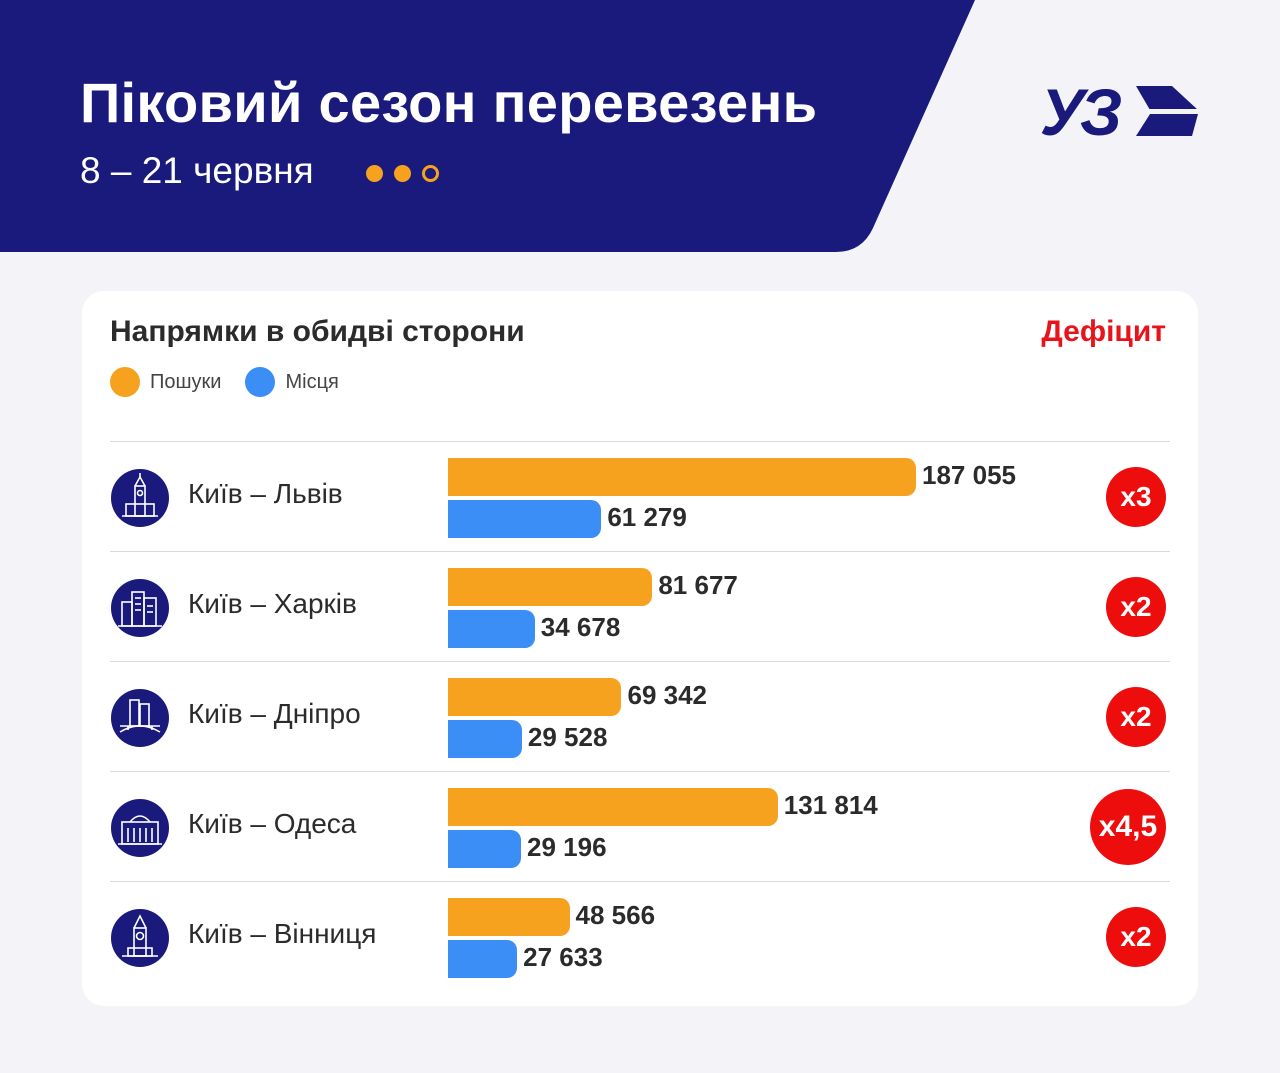 The image size is (1280, 1073). What do you see at coordinates (969, 475) in the screenshot?
I see `bar-label-searches: 187 055` at bounding box center [969, 475].